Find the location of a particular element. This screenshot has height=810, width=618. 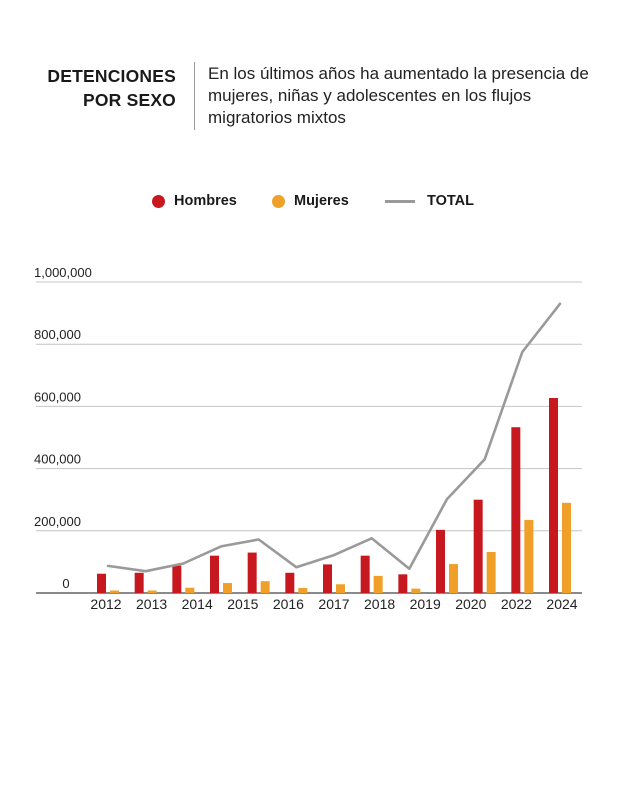

legend-item-mujeres: Mujeres is located at coordinates (310, 201).